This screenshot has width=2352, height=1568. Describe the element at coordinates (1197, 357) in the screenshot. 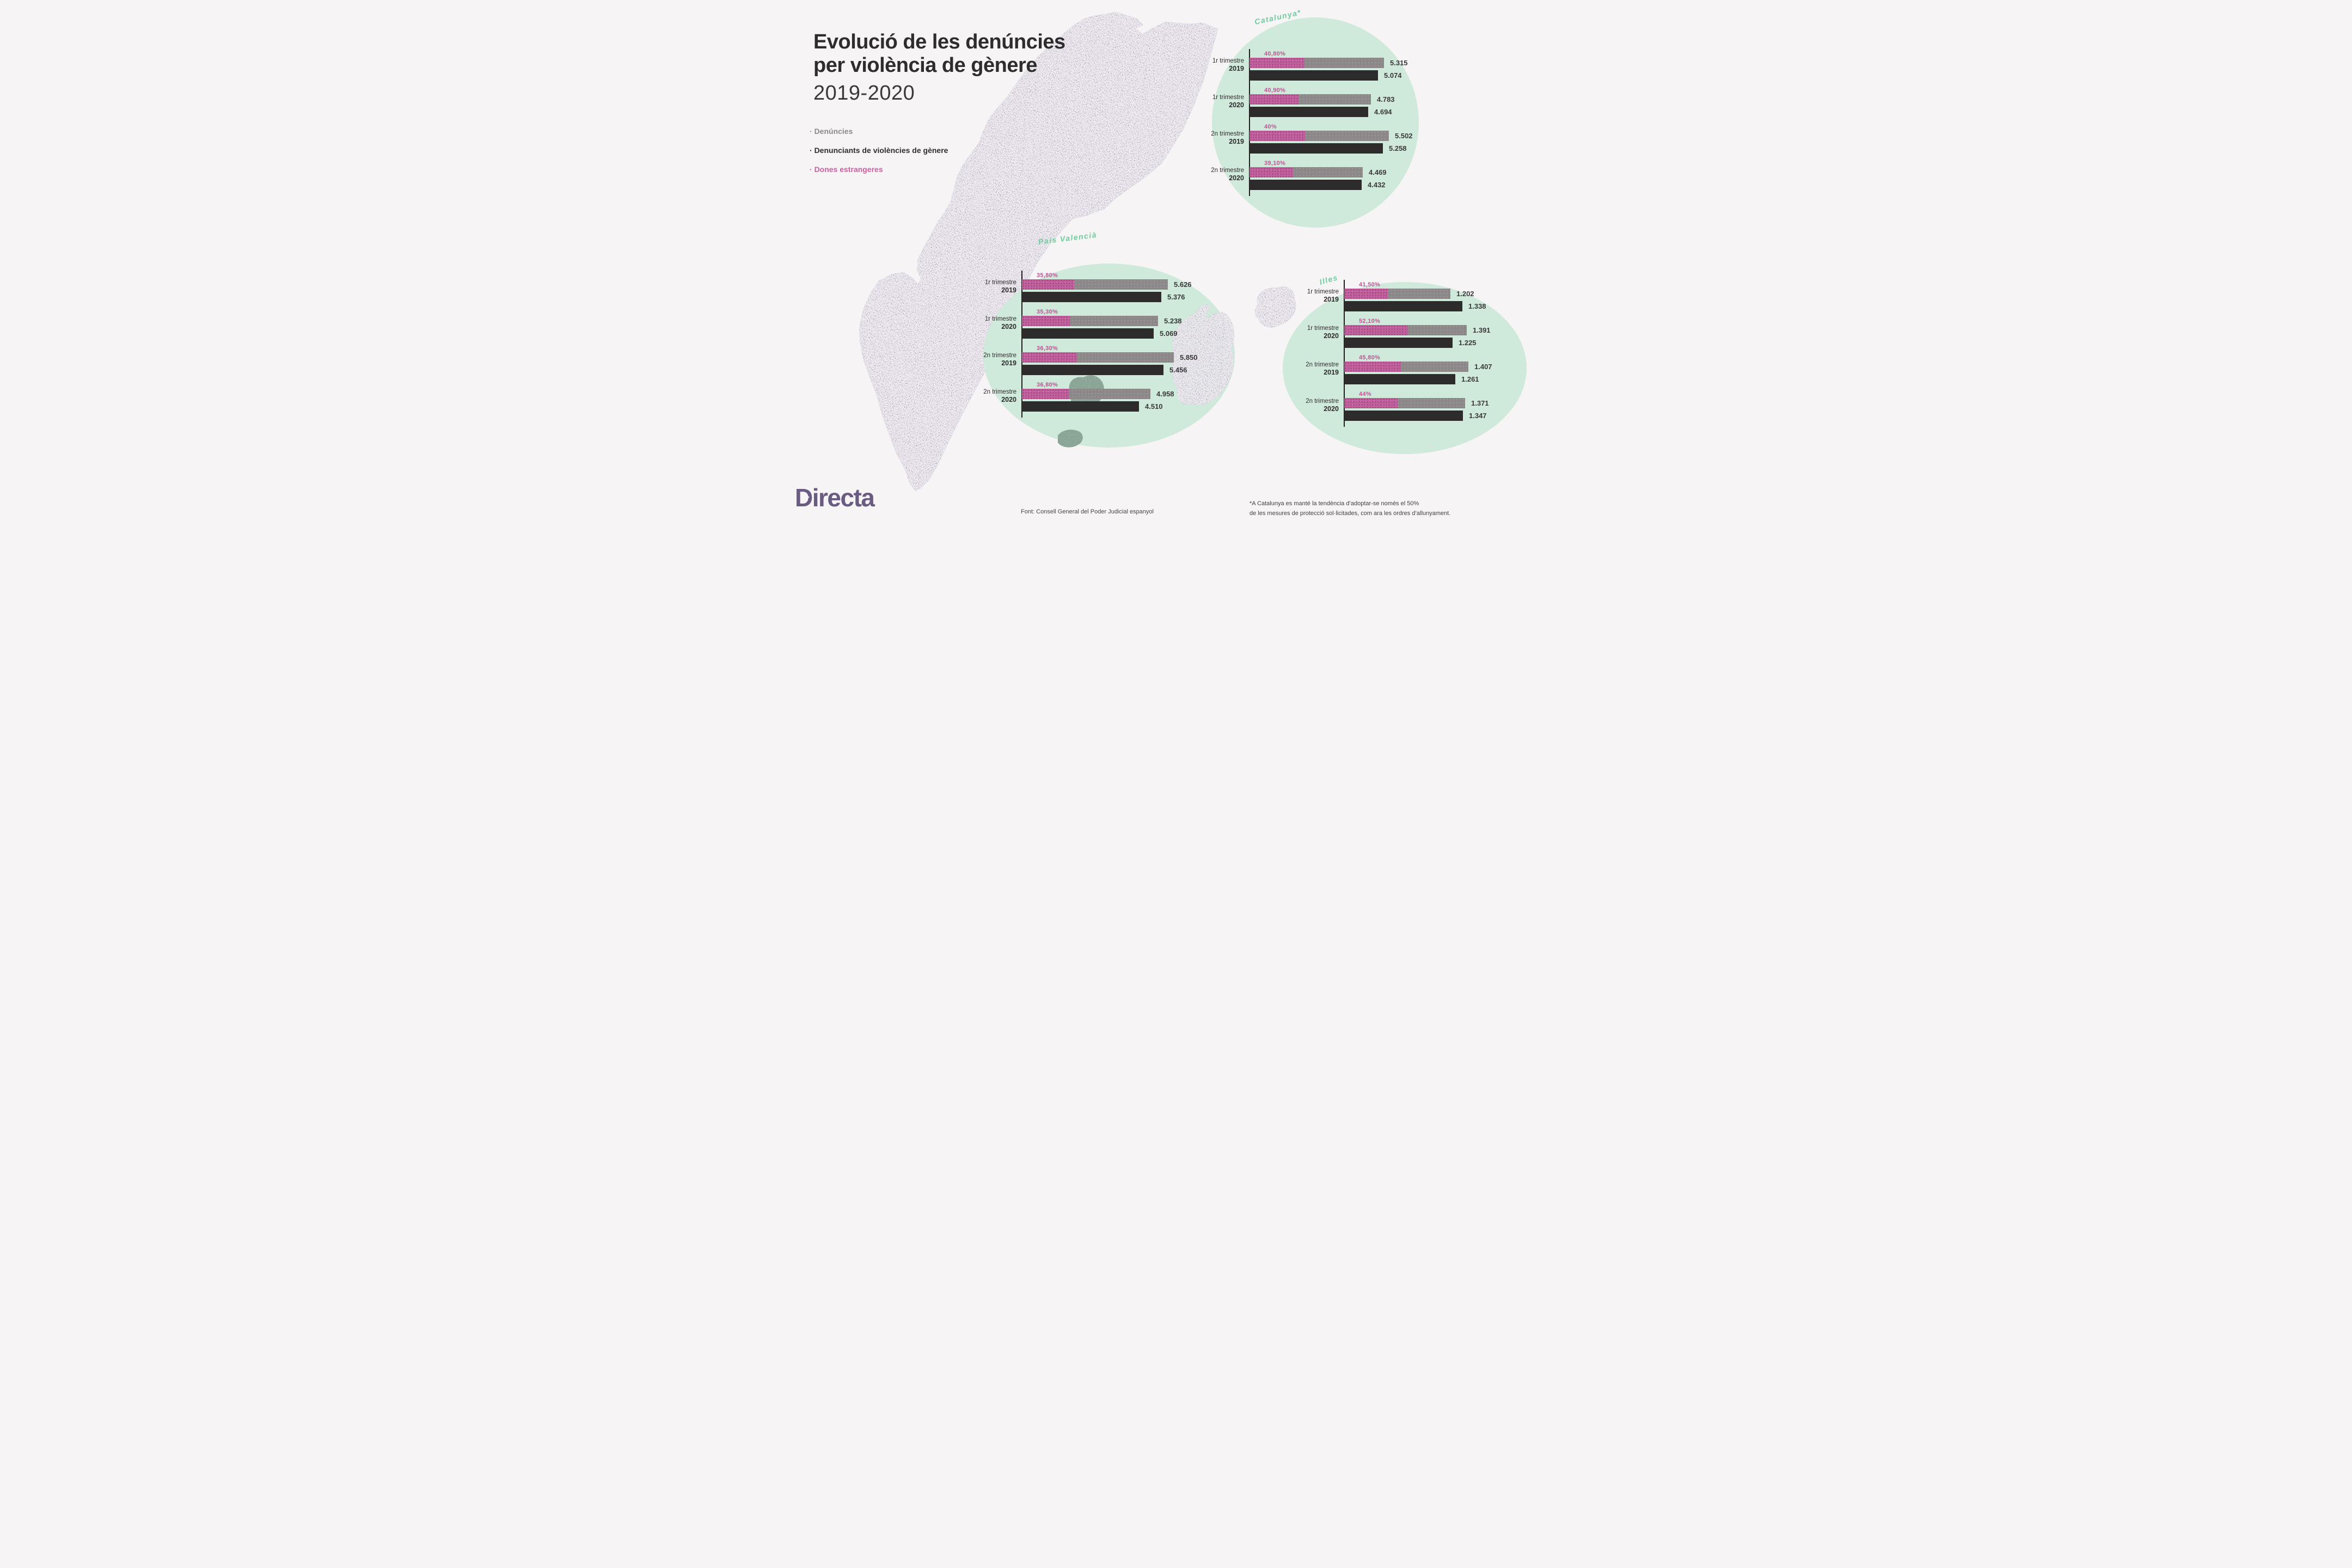

I see `island-cabrera` at that location.